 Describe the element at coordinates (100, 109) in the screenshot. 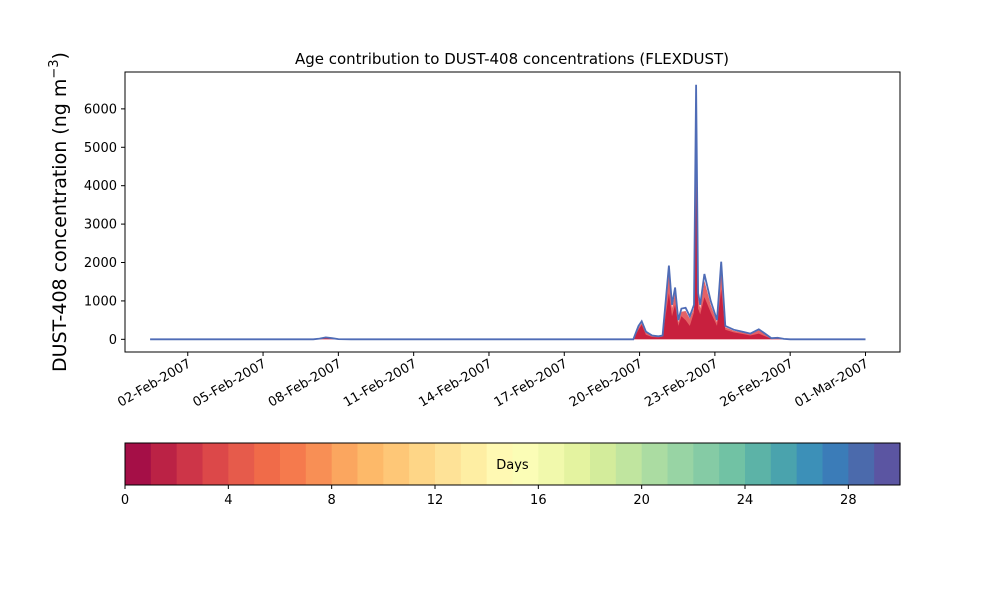

I see `y-tick-label: 6000` at that location.